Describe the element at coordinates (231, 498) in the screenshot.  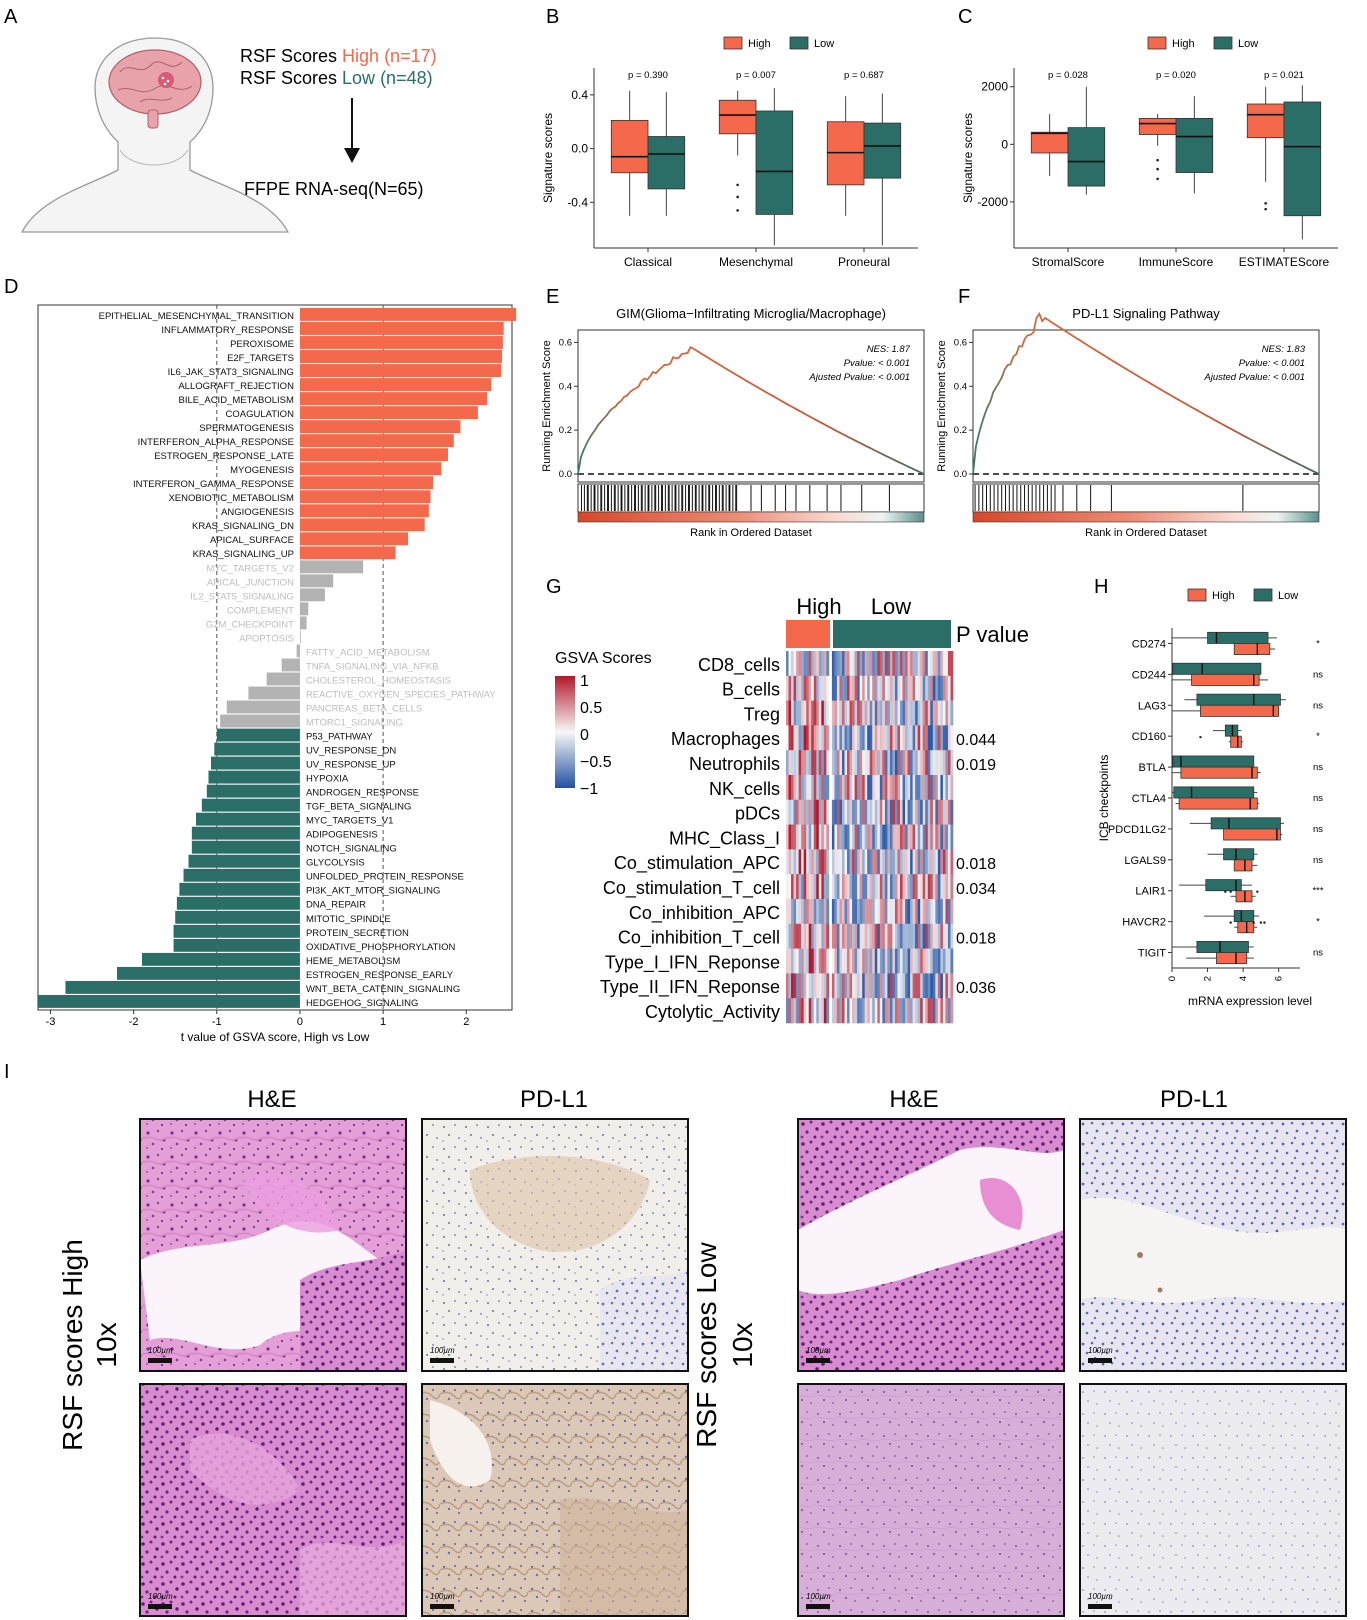
I see `bar-label: XENOBIOTIC_METABOLISM` at that location.